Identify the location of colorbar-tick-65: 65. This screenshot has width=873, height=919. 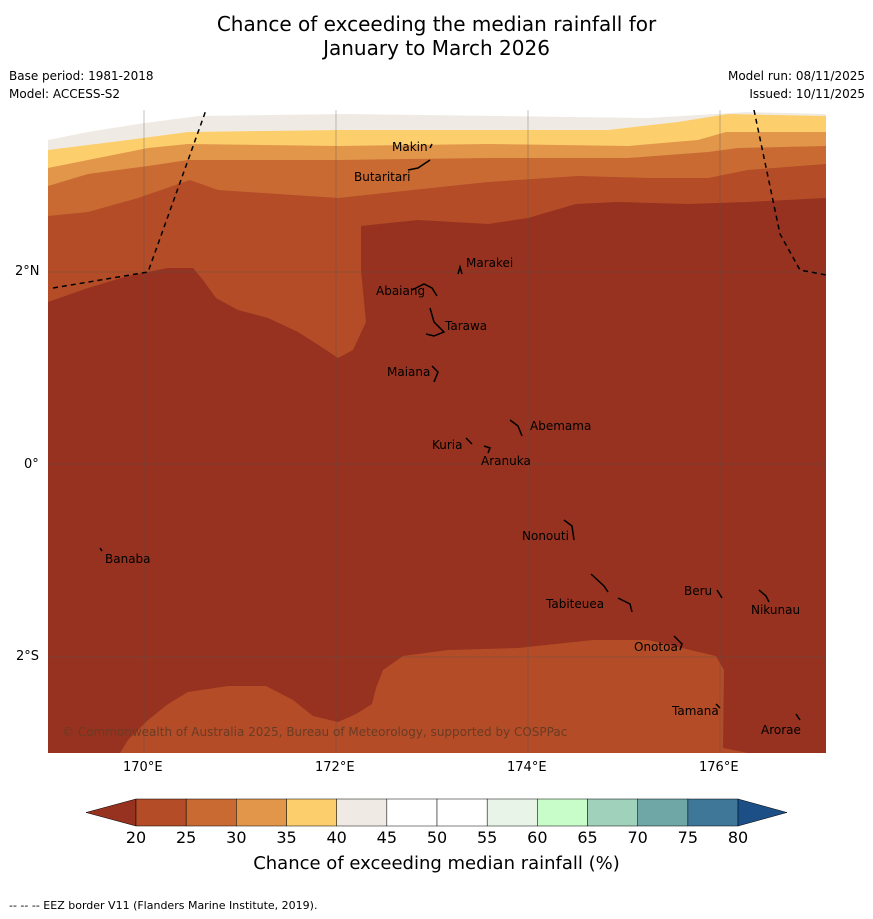
(587, 837).